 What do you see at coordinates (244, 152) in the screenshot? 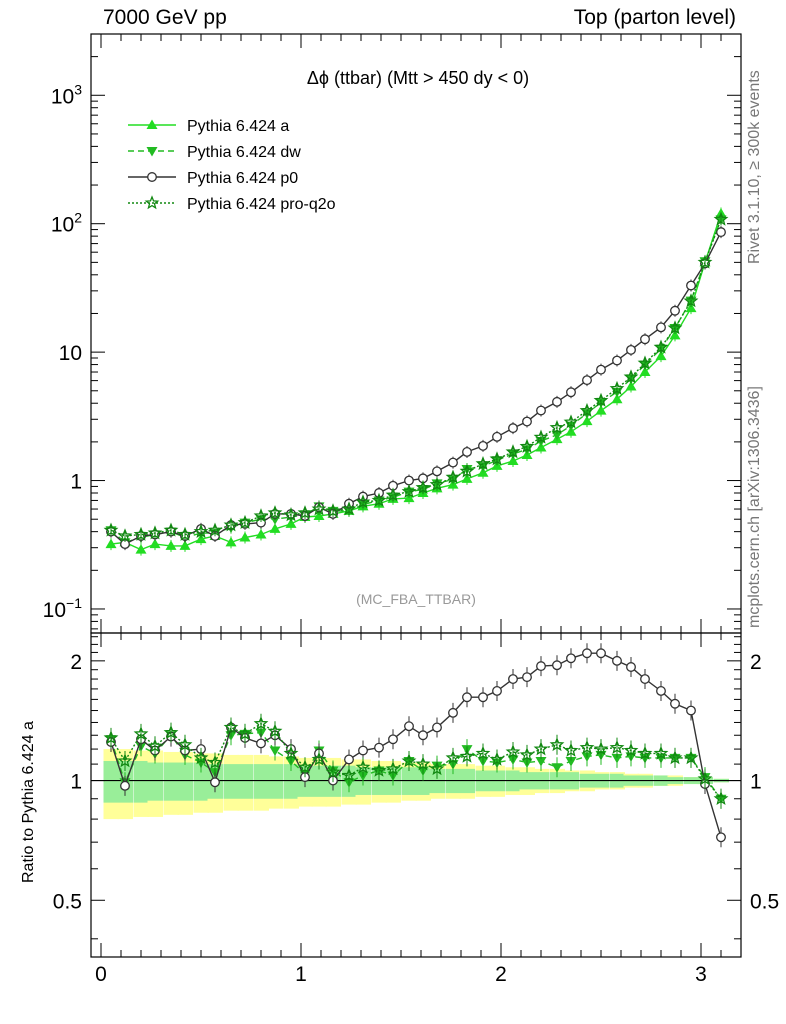
I see `legend-label: Pythia 6.424 dw` at bounding box center [244, 152].